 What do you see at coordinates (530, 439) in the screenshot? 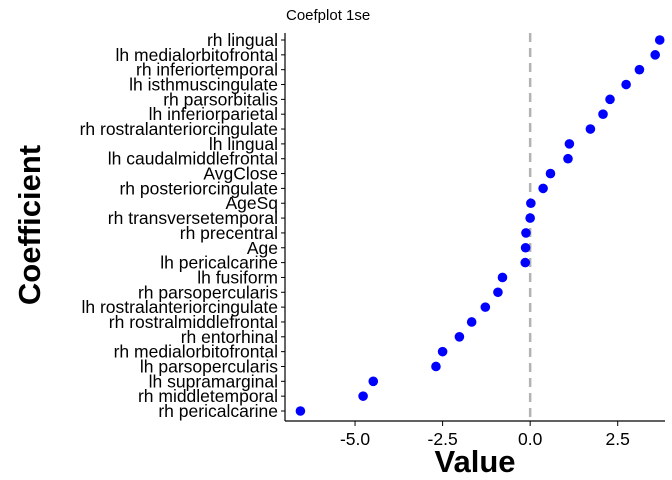
I see `x-tick-label: 0.0` at bounding box center [530, 439].